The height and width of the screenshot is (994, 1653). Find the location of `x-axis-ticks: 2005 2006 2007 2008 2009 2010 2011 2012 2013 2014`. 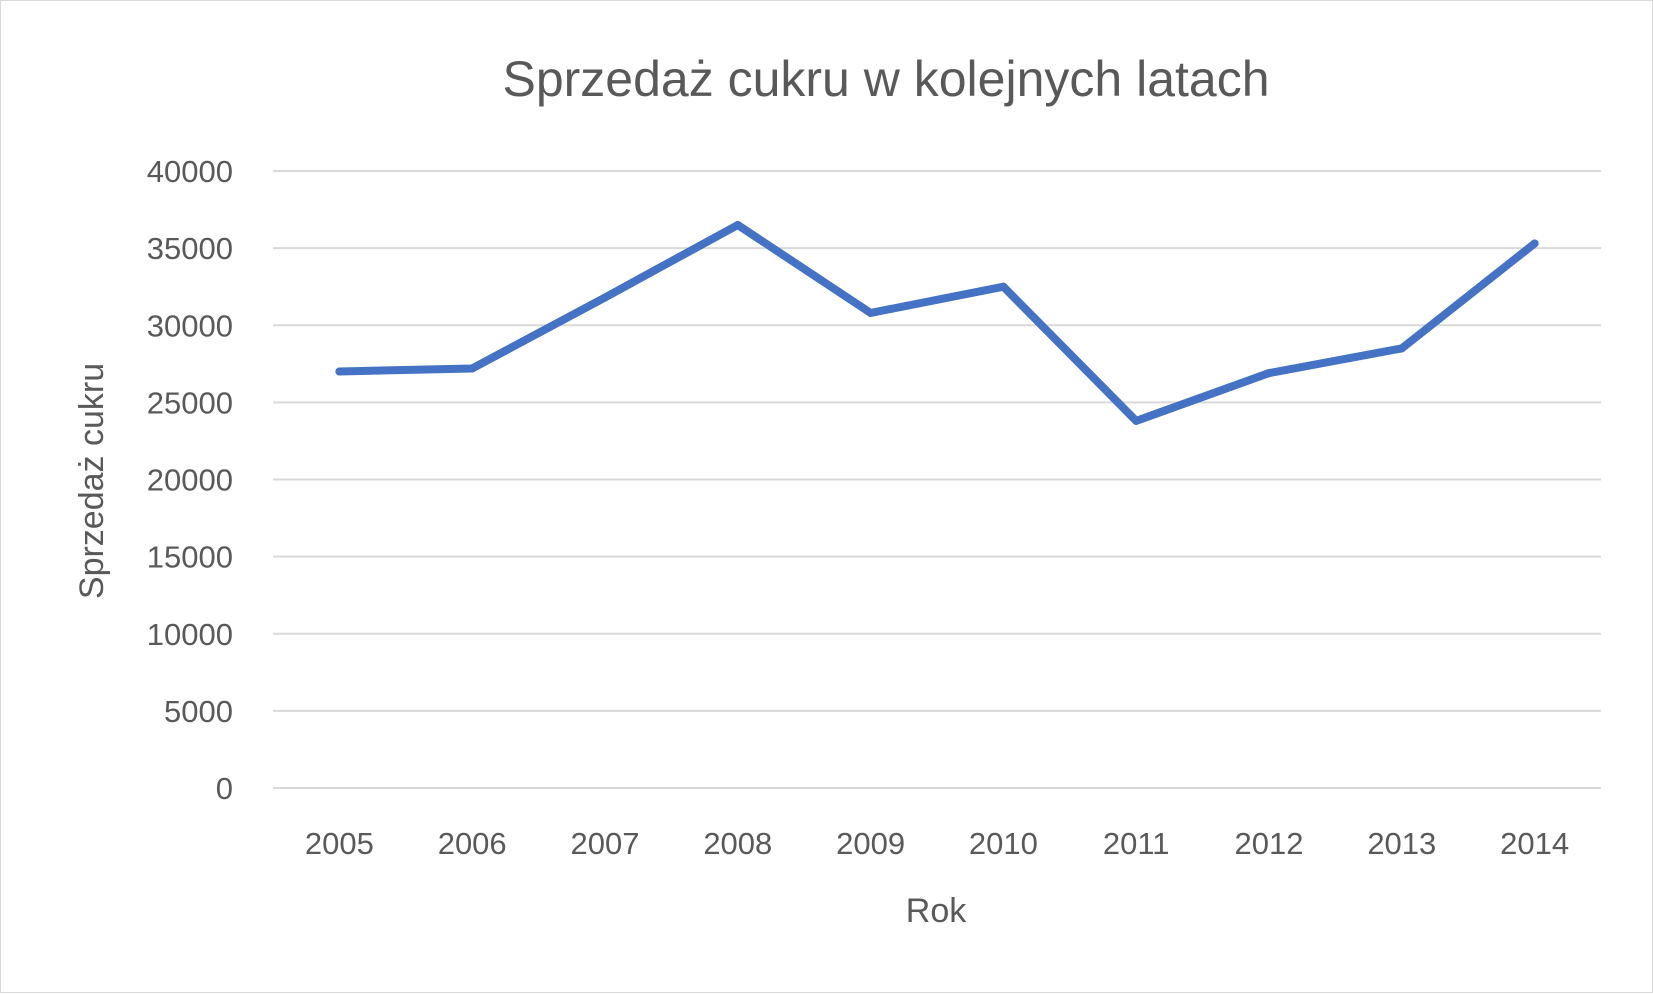

x-axis-ticks: 2005 2006 2007 2008 2009 2010 2011 2012 2013 2014 is located at coordinates (937, 843).